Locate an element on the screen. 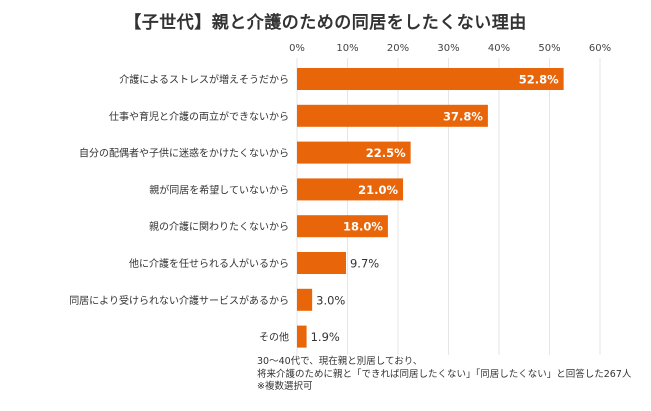 The image size is (651, 411). x-tick-label: 40% is located at coordinates (499, 48).